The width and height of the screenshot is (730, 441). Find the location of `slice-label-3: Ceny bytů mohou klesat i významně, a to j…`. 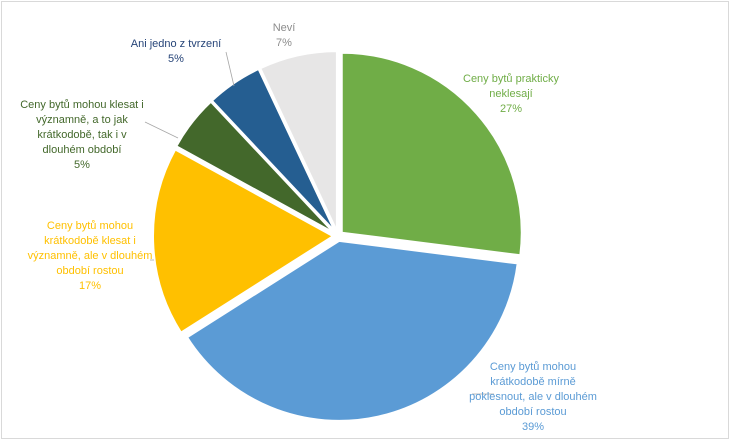

slice-label-3: Ceny bytů mohou klesat i významně, a to j… is located at coordinates (82, 135).